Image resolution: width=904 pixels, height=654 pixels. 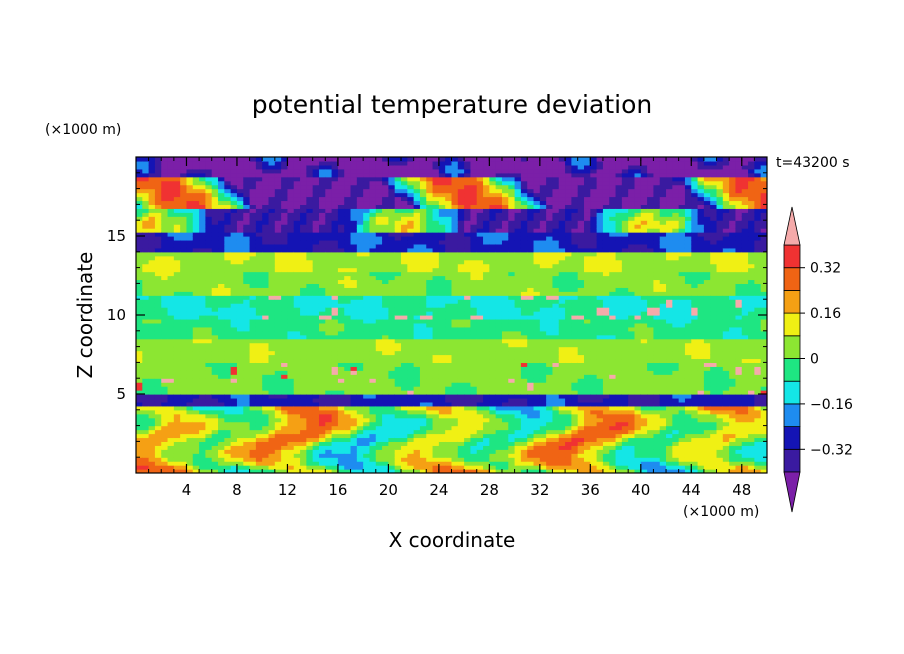 What do you see at coordinates (452, 104) in the screenshot?
I see `chart-title: potential temperature deviation` at bounding box center [452, 104].